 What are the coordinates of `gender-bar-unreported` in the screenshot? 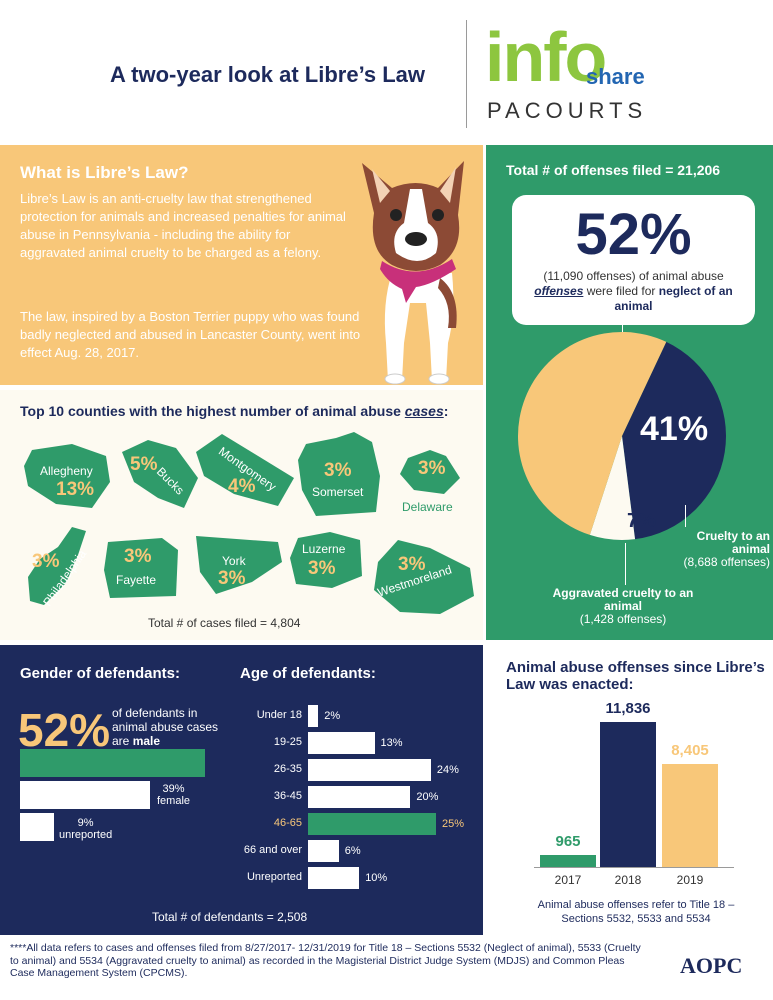 It's located at (37, 827).